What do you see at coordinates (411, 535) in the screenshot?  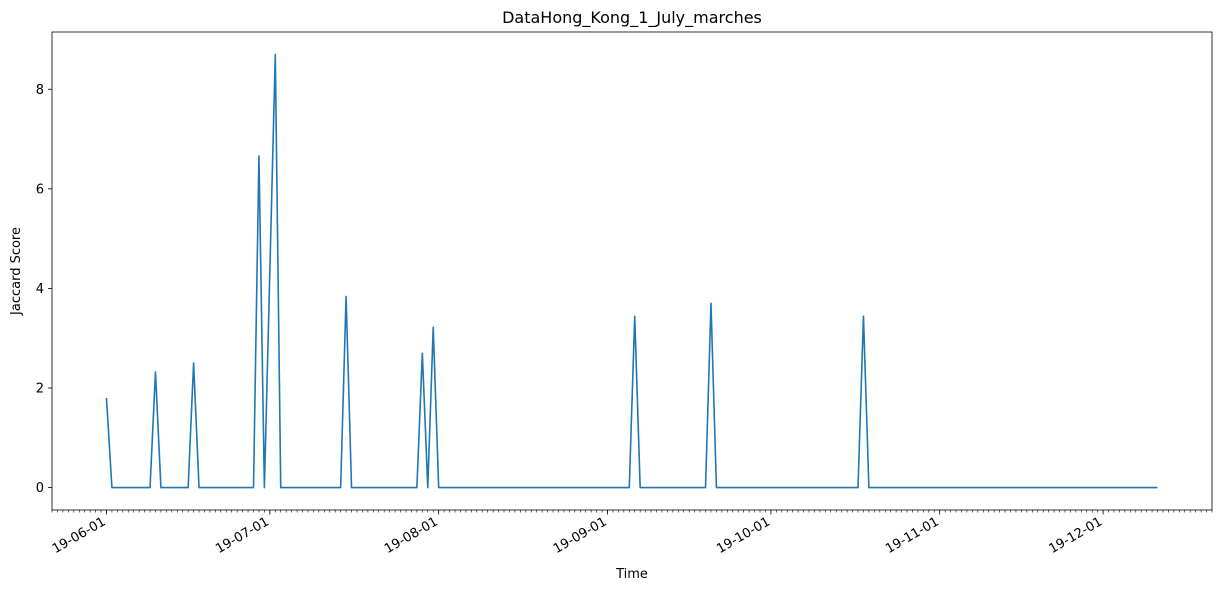 I see `x-tick-label: 19-08-01` at bounding box center [411, 535].